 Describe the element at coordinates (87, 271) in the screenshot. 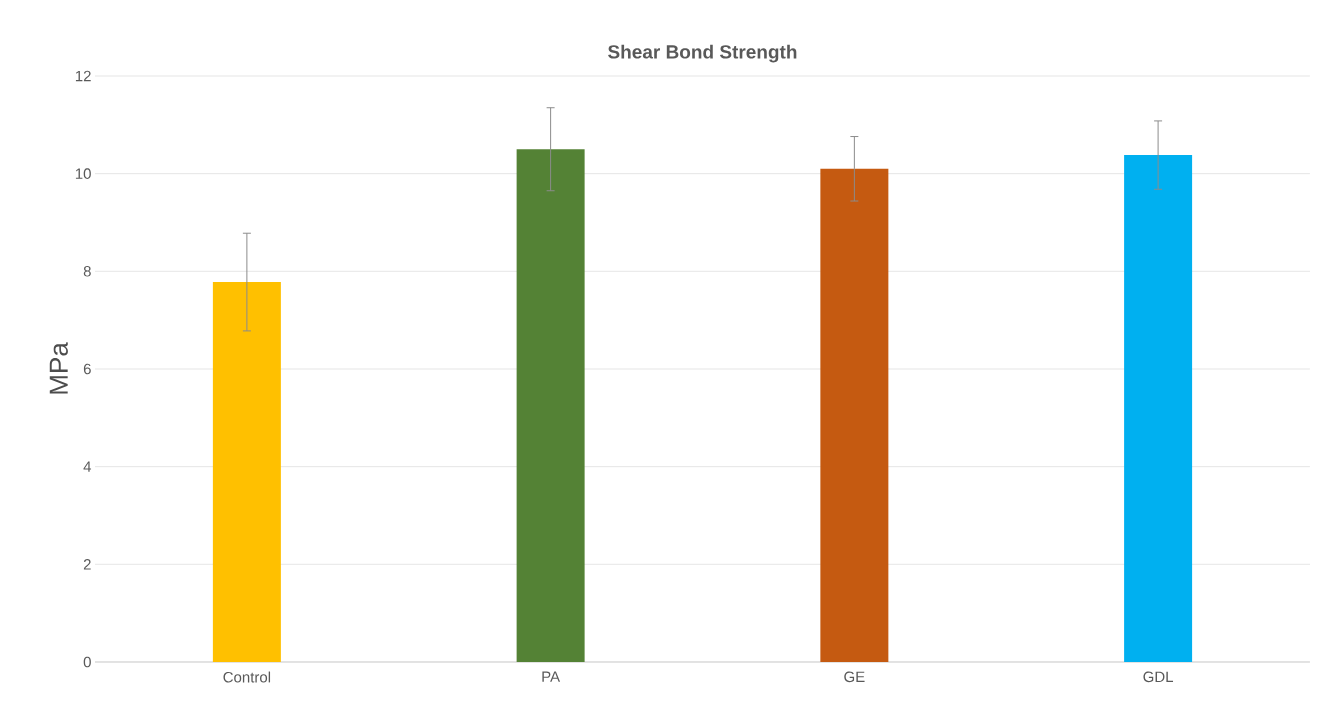

I see `y-tick-label: 8` at that location.